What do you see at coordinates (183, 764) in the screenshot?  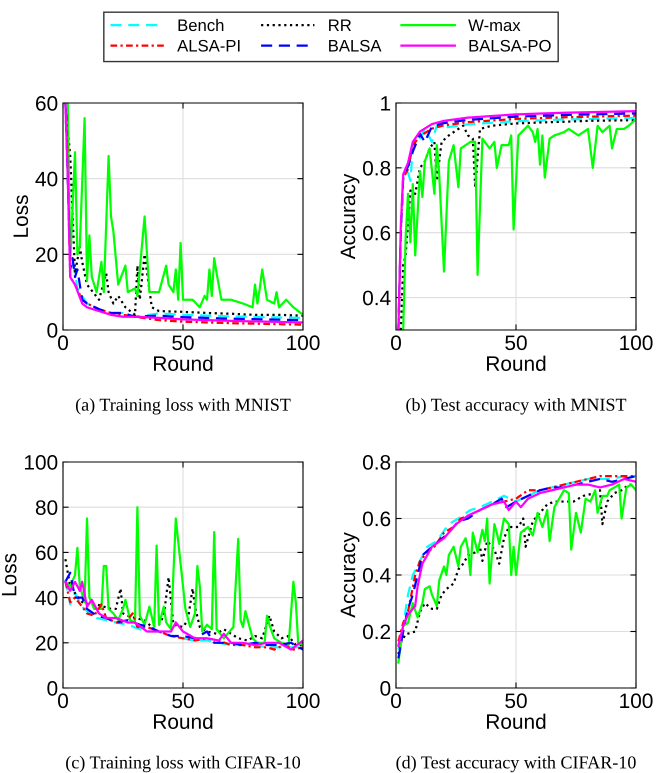 I see `text: (c) Training loss with CIFAR-10` at bounding box center [183, 764].